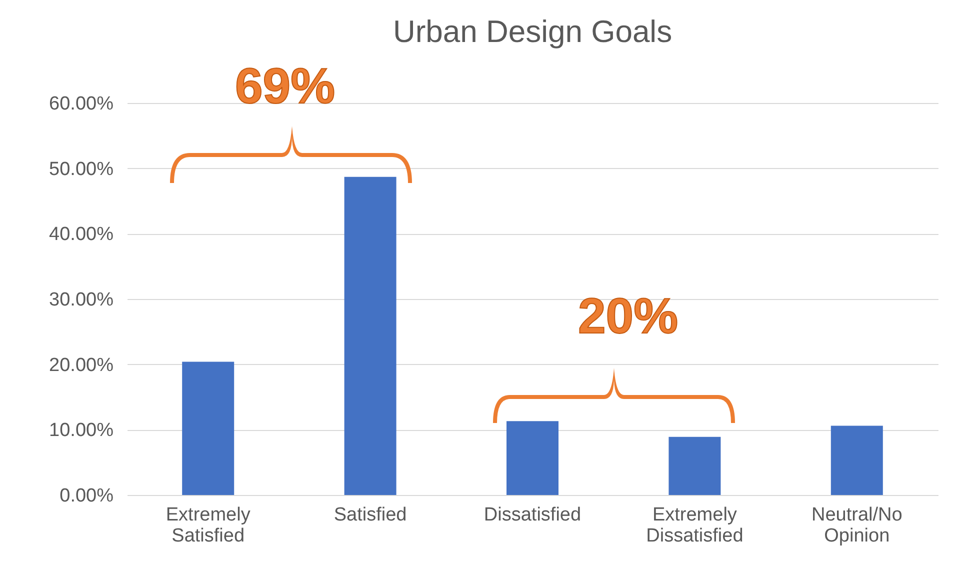  What do you see at coordinates (628, 316) in the screenshot?
I see `annotation: 20%` at bounding box center [628, 316].